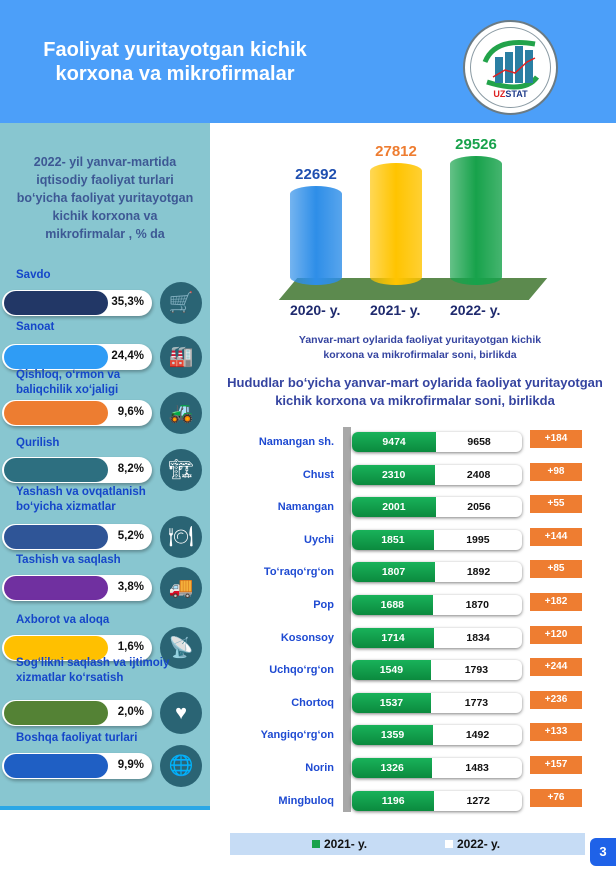 The image size is (616, 873). I want to click on region-bar: 9474 9658, so click(437, 442).